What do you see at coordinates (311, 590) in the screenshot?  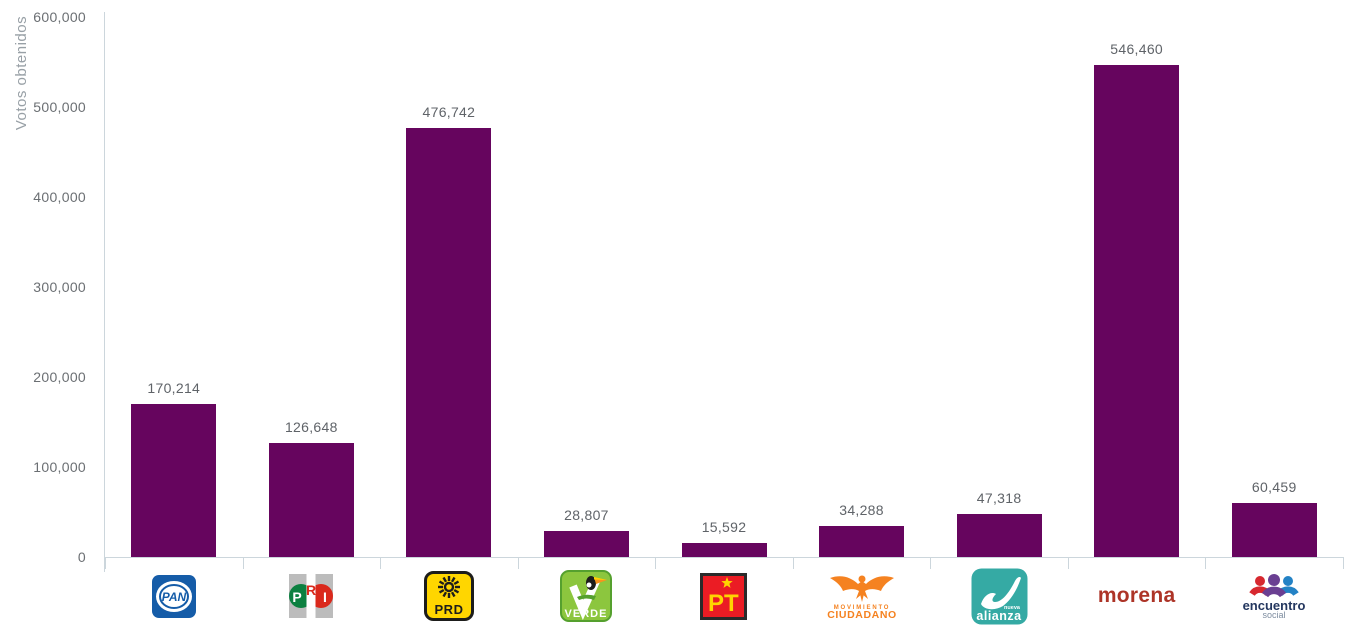 I see `svg-text: R` at bounding box center [311, 590].